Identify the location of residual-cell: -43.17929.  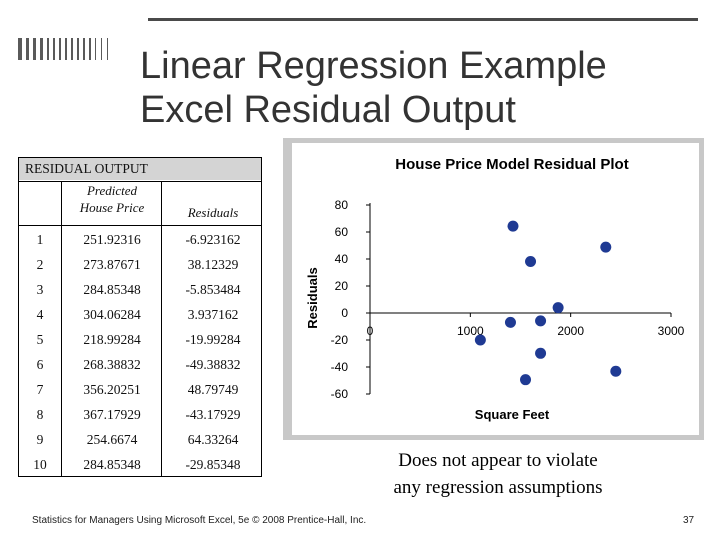
(213, 414).